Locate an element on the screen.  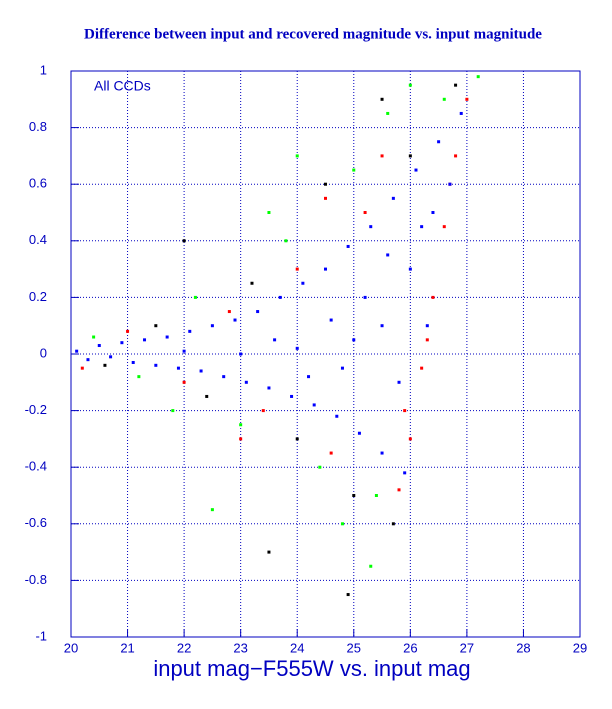
y-tick-label: 0.4 is located at coordinates (38, 239).